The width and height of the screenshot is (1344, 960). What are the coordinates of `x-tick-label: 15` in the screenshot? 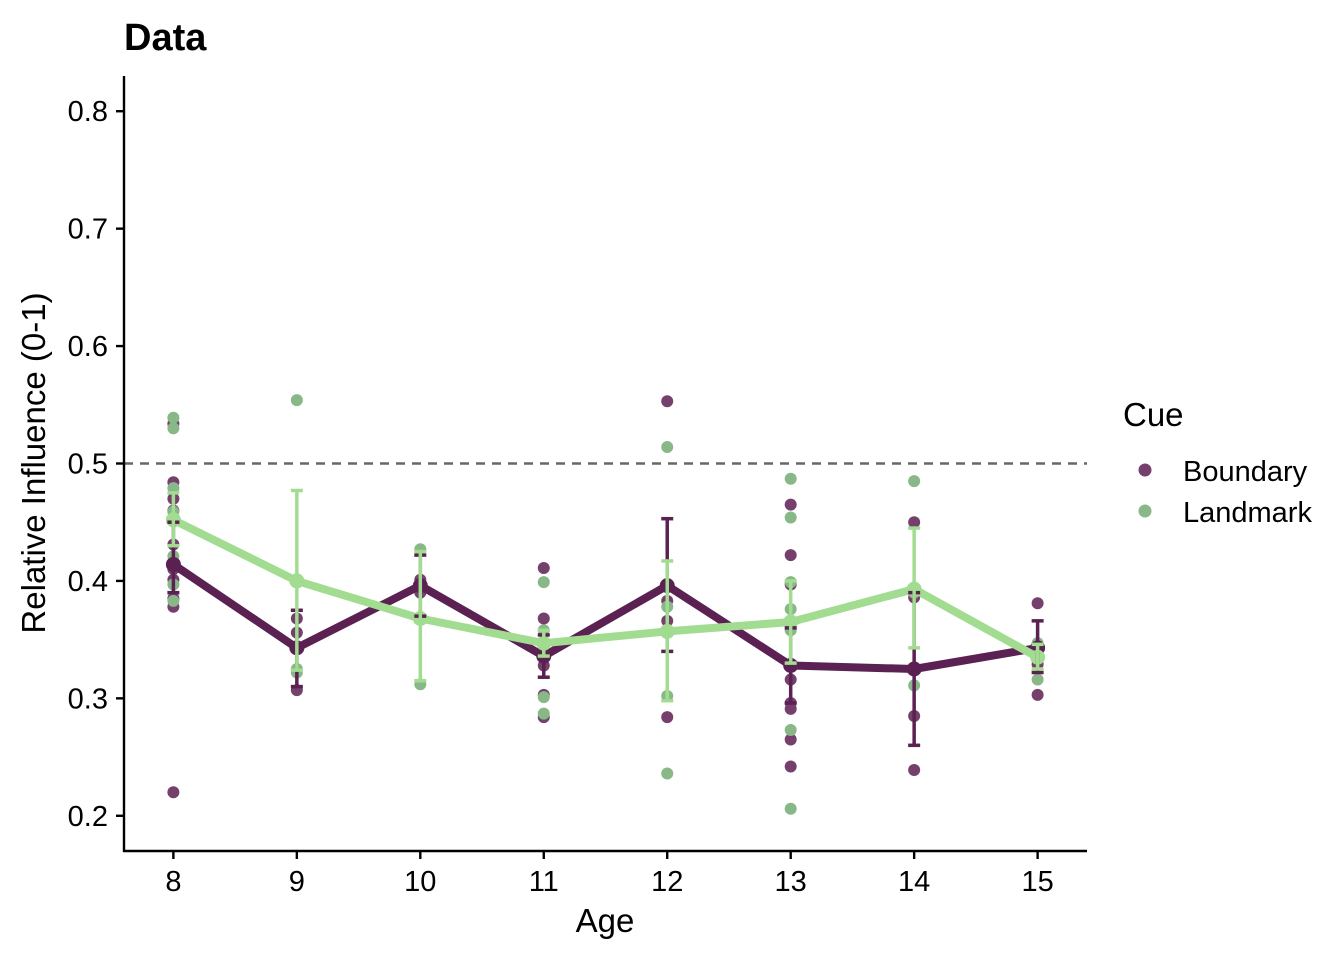 It's located at (1037, 882).